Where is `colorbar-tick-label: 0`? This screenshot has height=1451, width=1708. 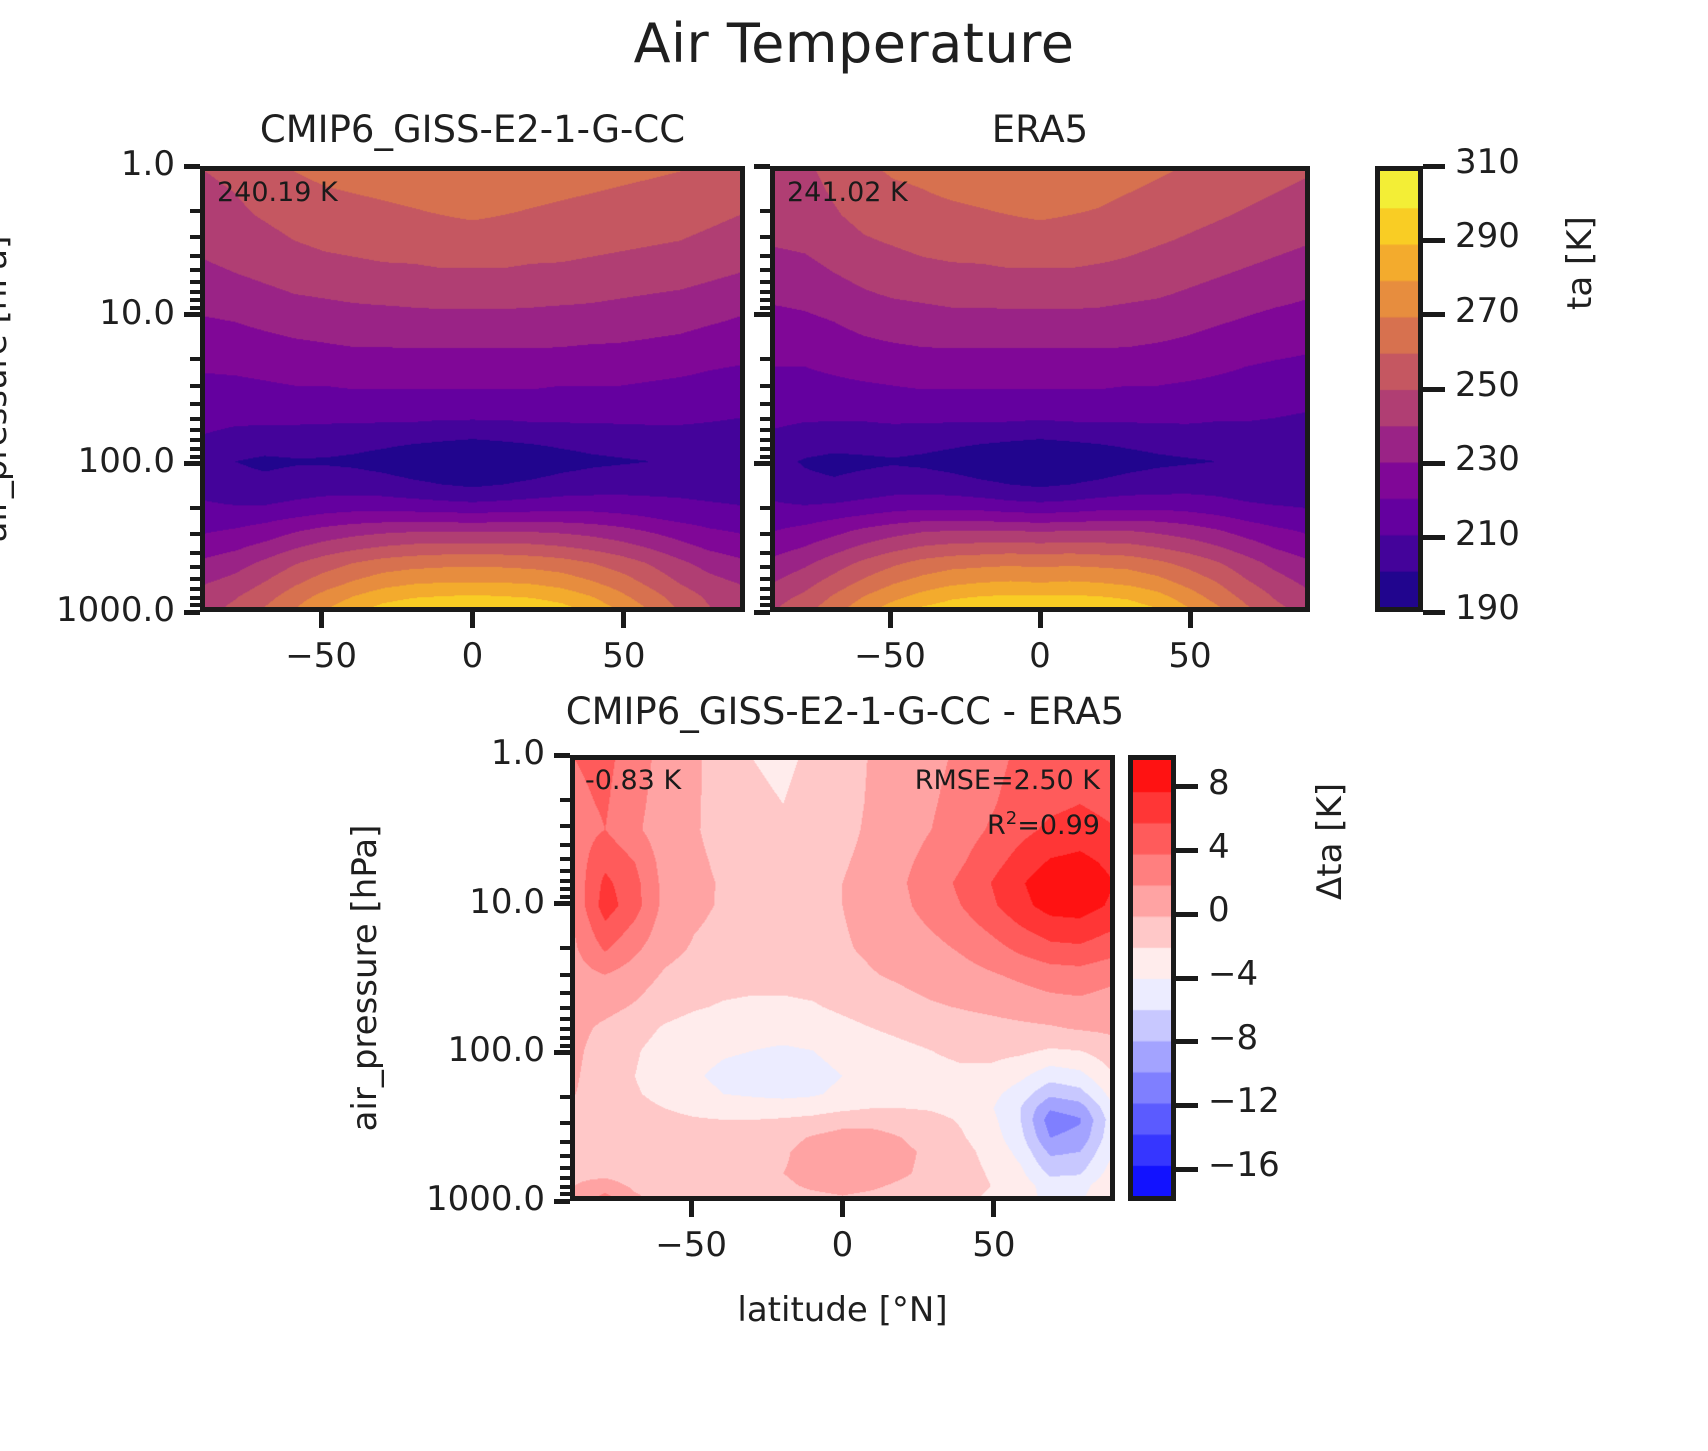
colorbar-tick-label: 0 is located at coordinates (1219, 910).